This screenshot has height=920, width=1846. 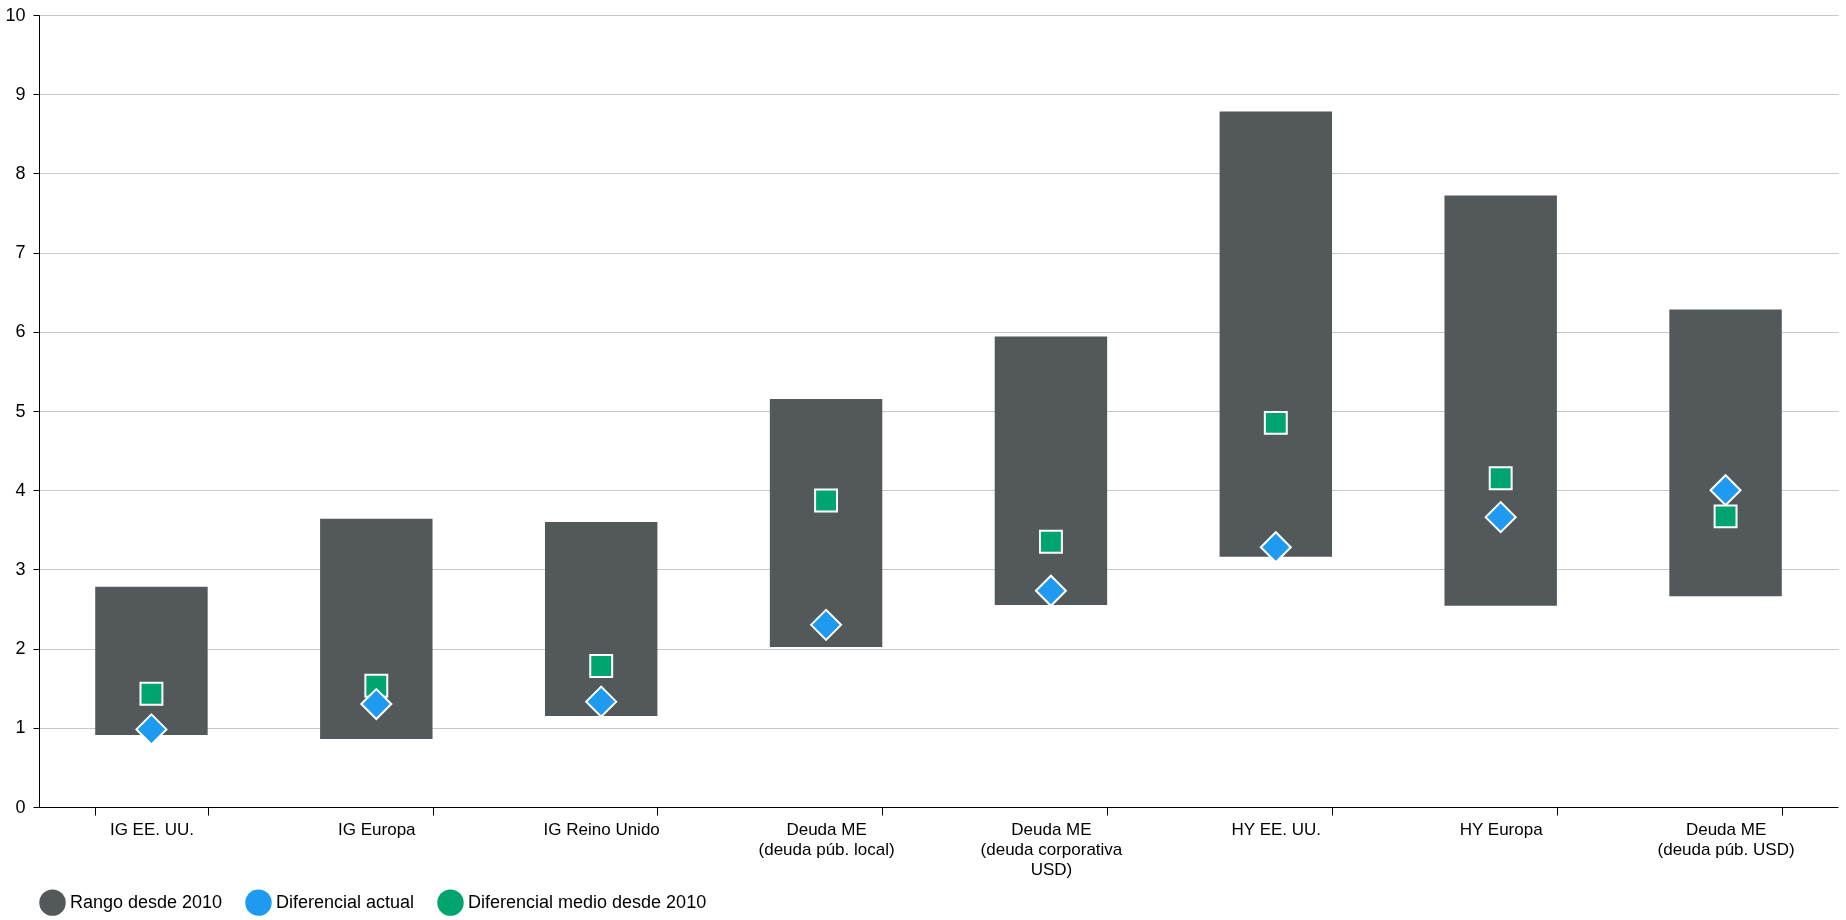 I want to click on y-tick-label: 0, so click(x=20, y=806).